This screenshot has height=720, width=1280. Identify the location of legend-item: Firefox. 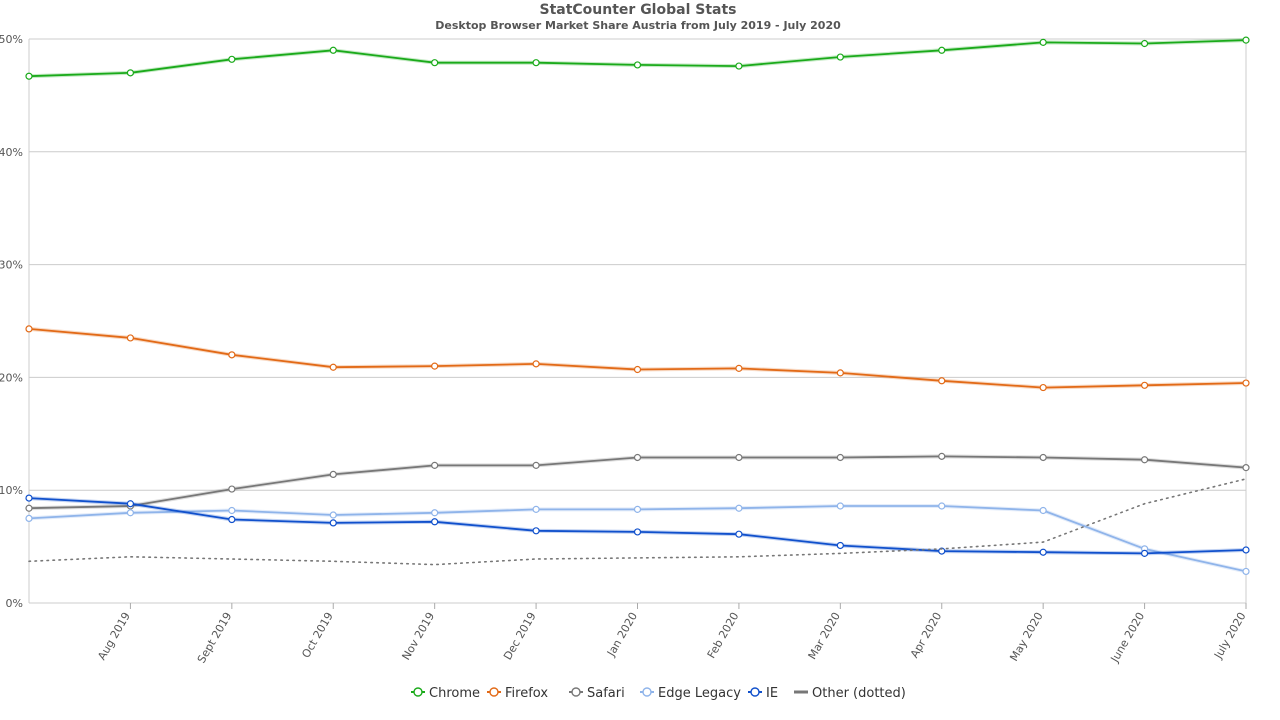
(517, 693).